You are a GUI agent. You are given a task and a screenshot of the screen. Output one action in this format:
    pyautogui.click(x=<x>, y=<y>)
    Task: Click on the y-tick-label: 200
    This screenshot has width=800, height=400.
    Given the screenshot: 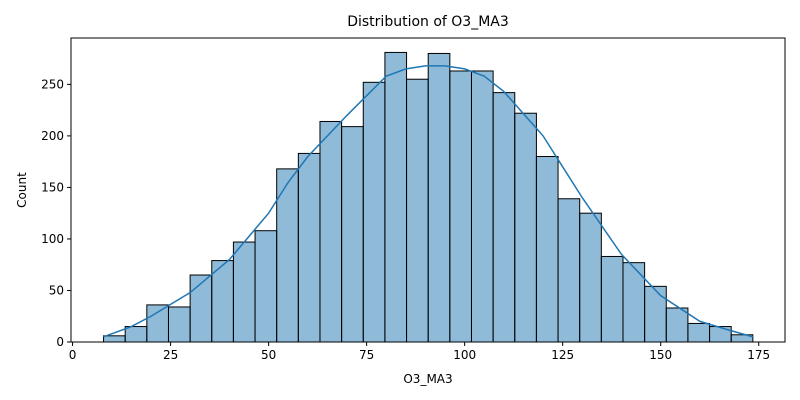 What is the action you would take?
    pyautogui.click(x=52, y=136)
    